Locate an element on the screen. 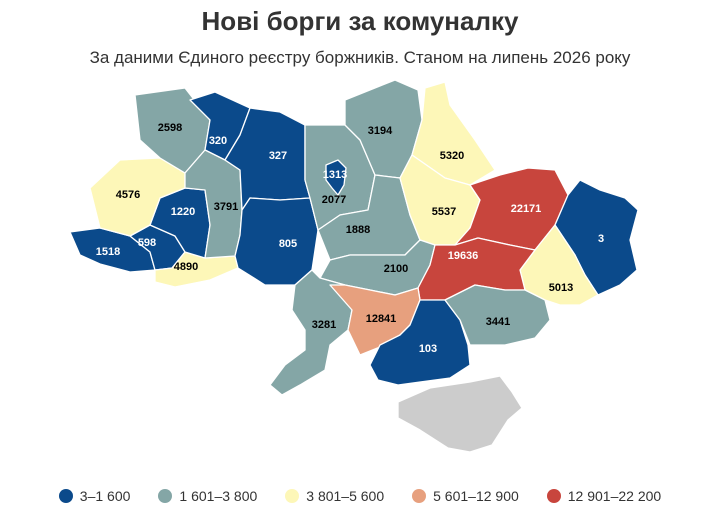  legend-item: 3–1 600 is located at coordinates (94, 496).